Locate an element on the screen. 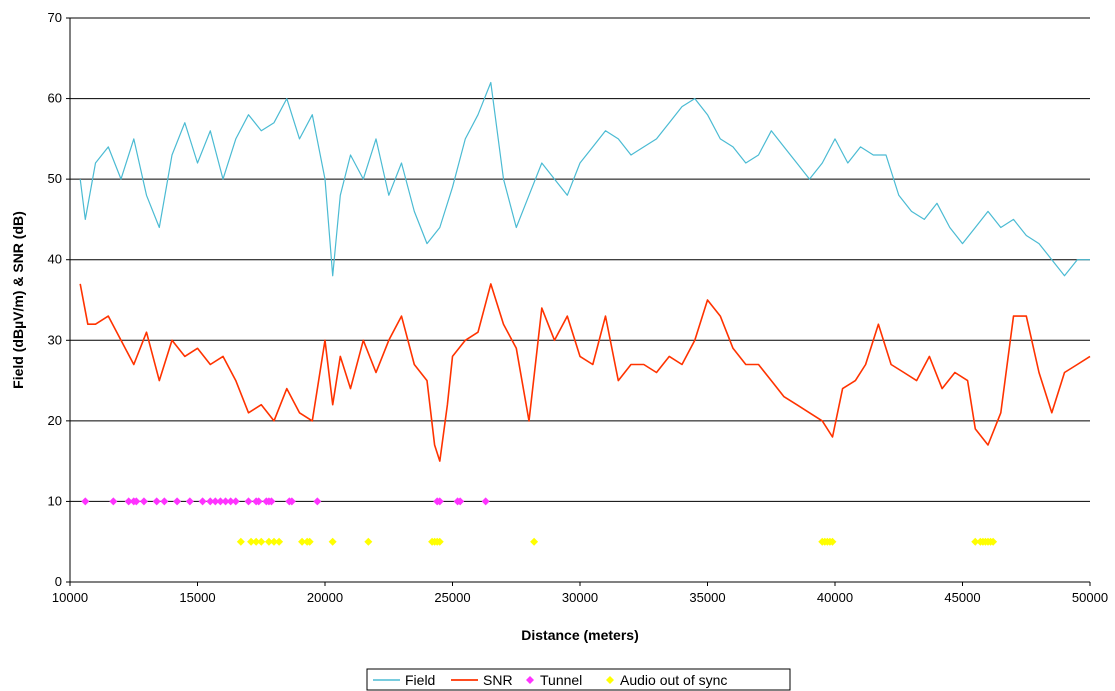  y-axis-title: Field (dBµV/m) & SNR (dB) is located at coordinates (18, 300).